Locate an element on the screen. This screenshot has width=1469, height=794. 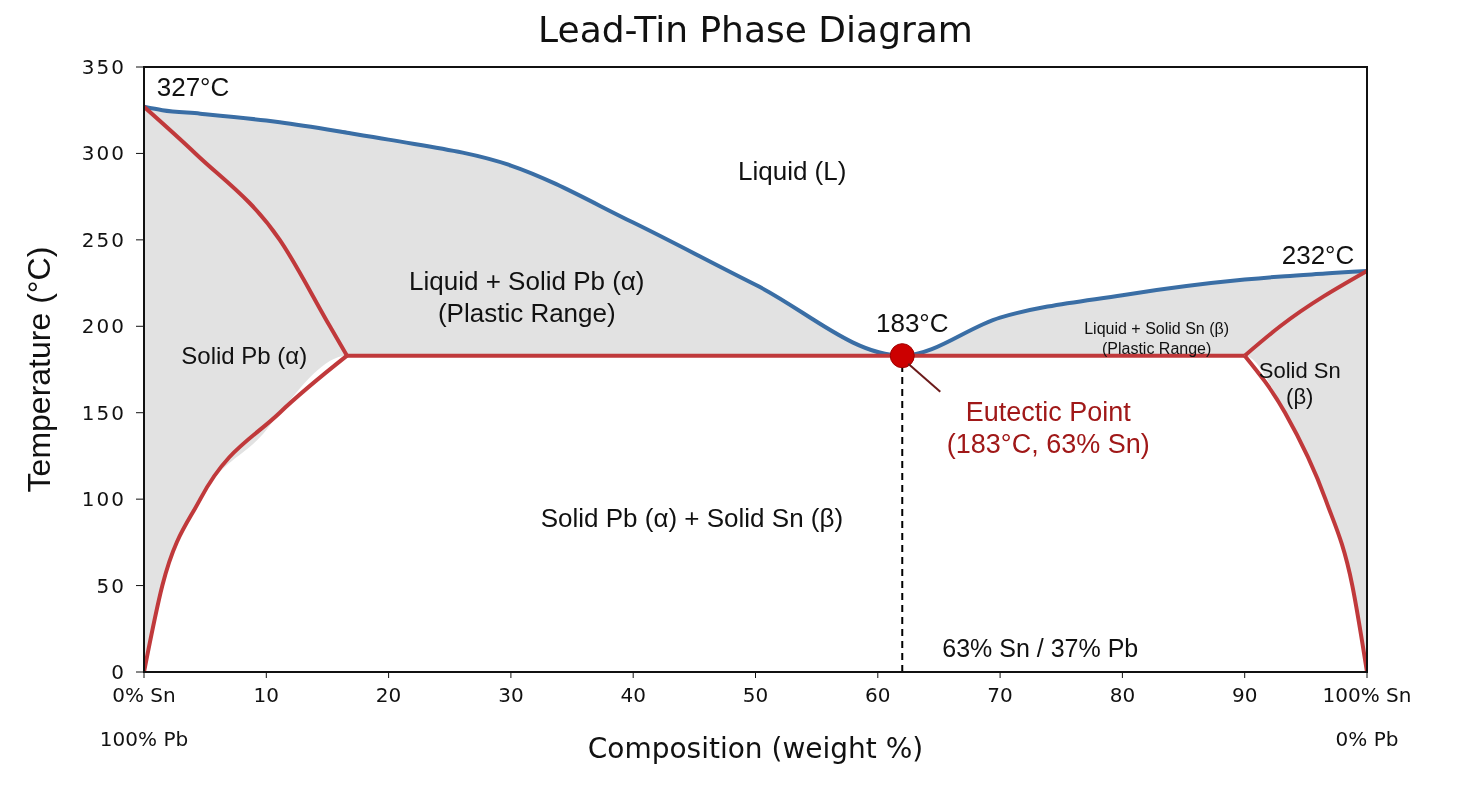
x-tick-label: 50 is located at coordinates (755, 695).